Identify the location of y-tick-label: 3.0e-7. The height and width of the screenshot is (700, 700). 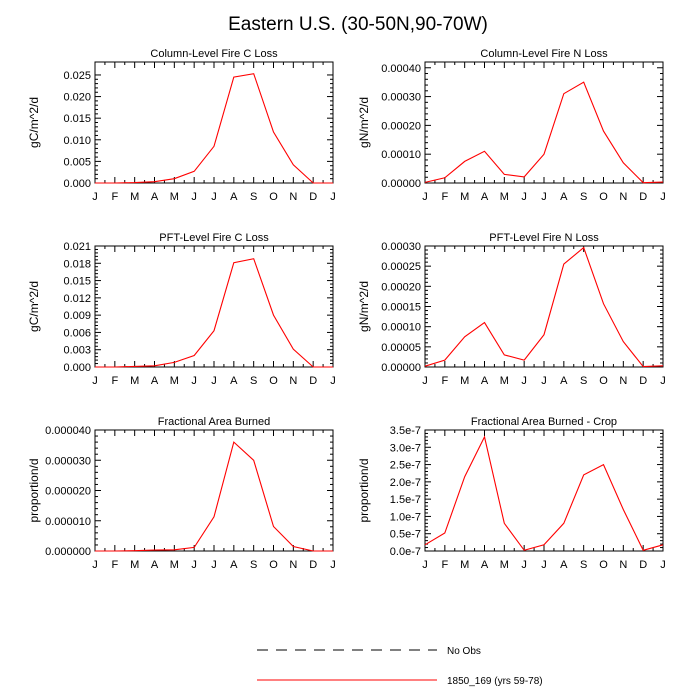
(405, 448).